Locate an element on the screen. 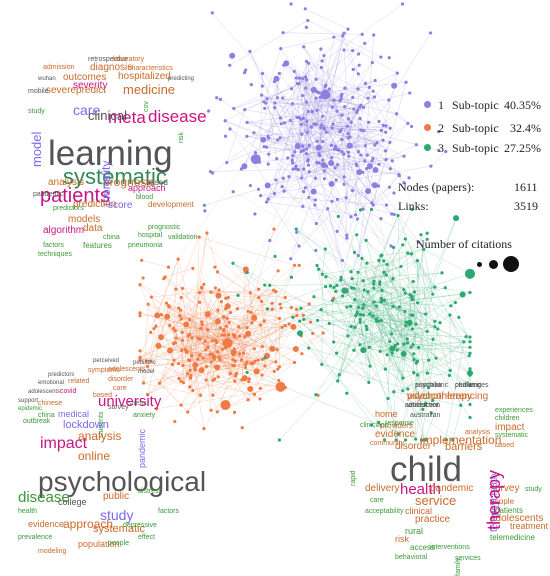 The image size is (550, 576). cloud-word: effect is located at coordinates (146, 537).